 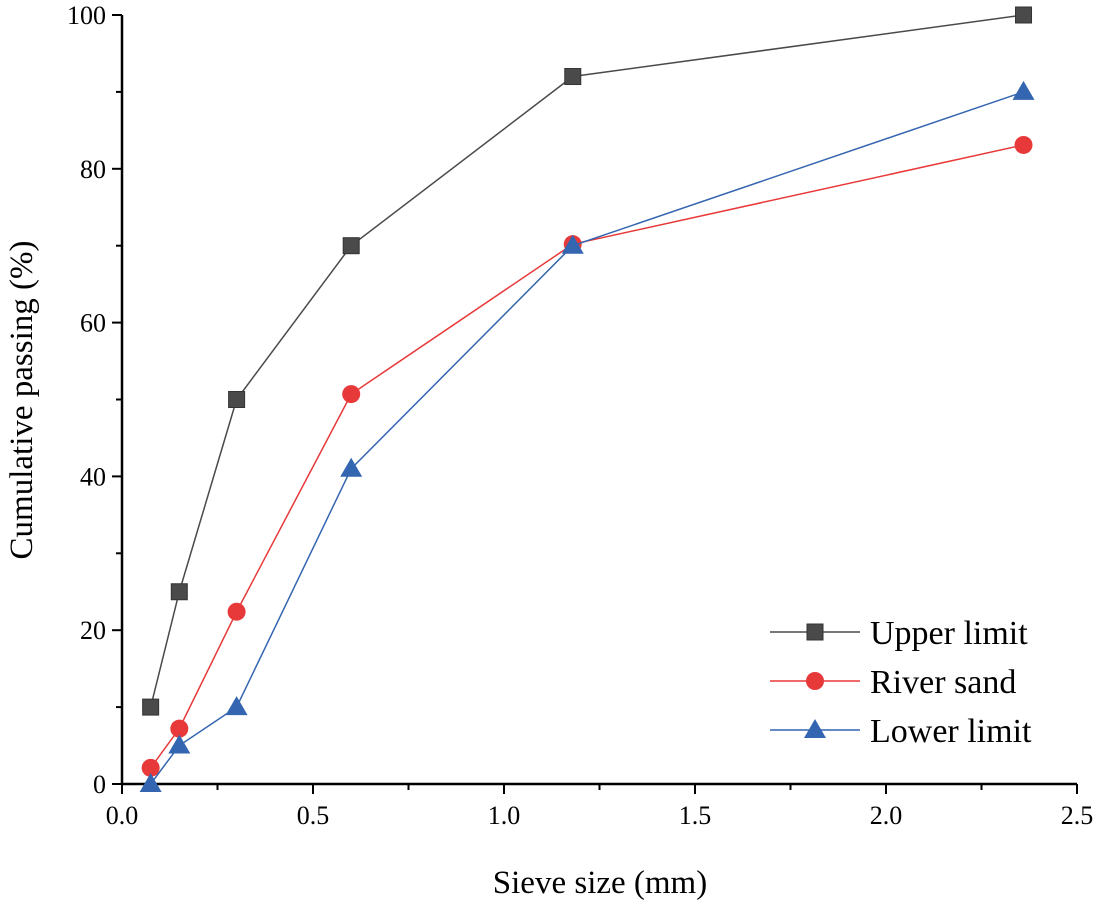 What do you see at coordinates (695, 815) in the screenshot?
I see `x-tick-label: 1.5` at bounding box center [695, 815].